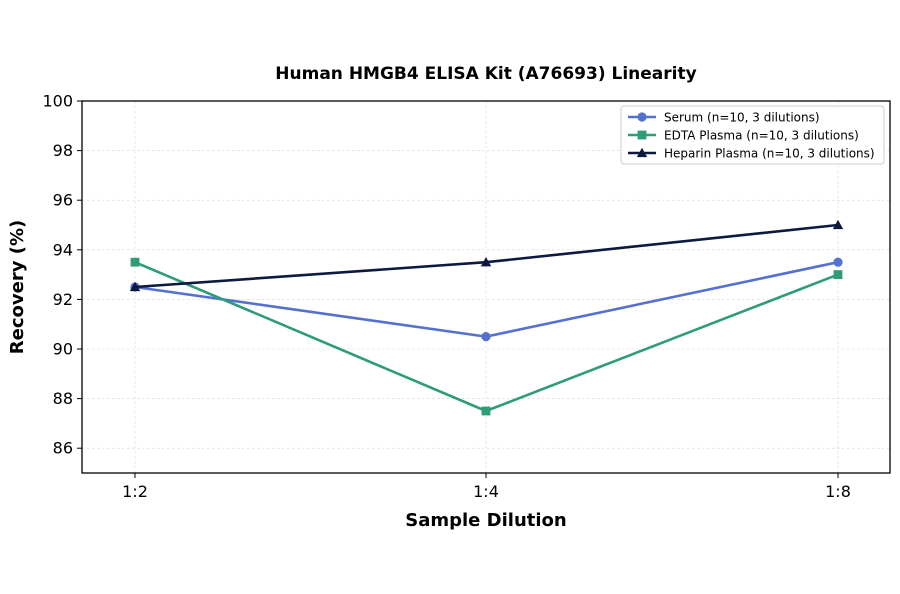 This screenshot has height=594, width=900. What do you see at coordinates (63, 349) in the screenshot?
I see `y-tick-label: 90` at bounding box center [63, 349].